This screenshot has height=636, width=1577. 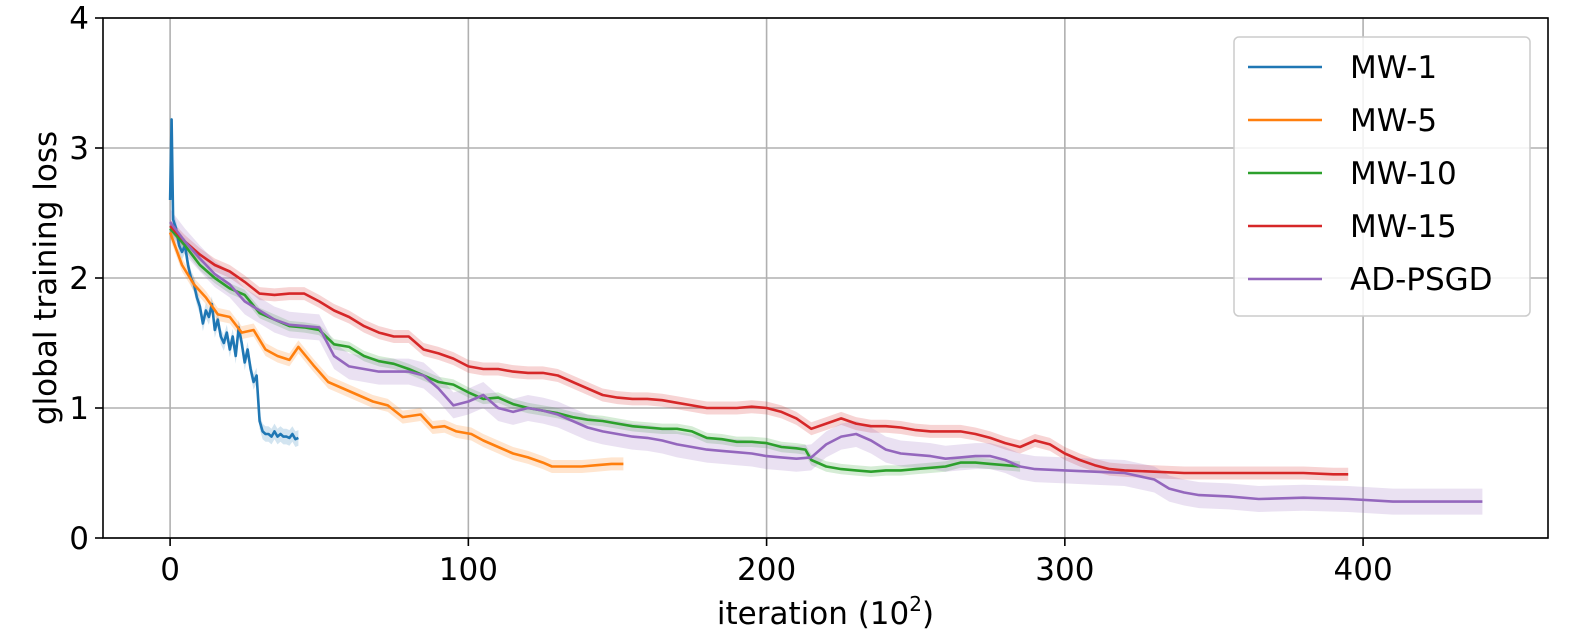 I want to click on y-tick-label: 4, so click(x=79, y=19).